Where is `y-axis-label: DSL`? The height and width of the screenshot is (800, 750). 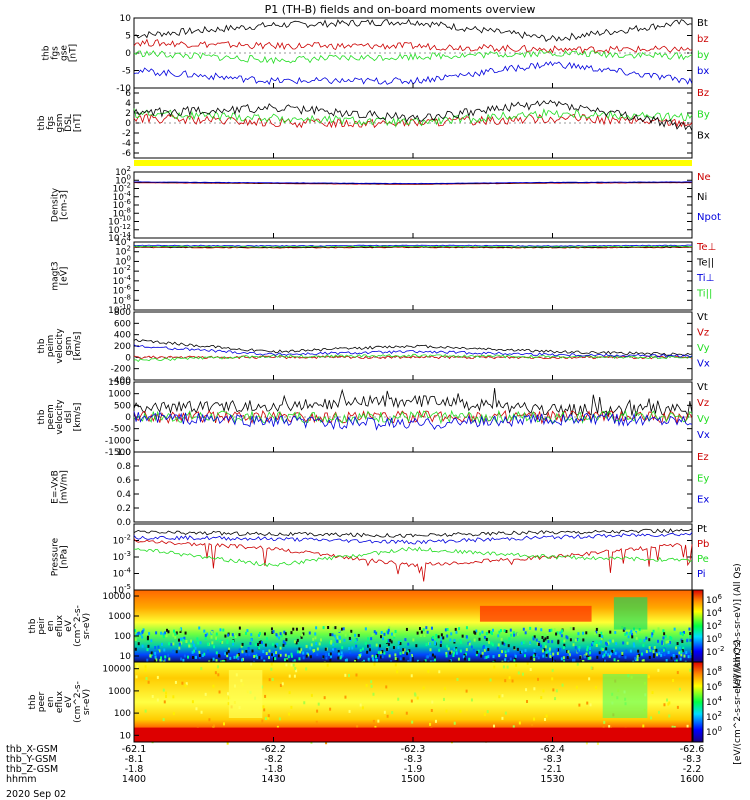 y-axis-label: DSL is located at coordinates (69, 123).